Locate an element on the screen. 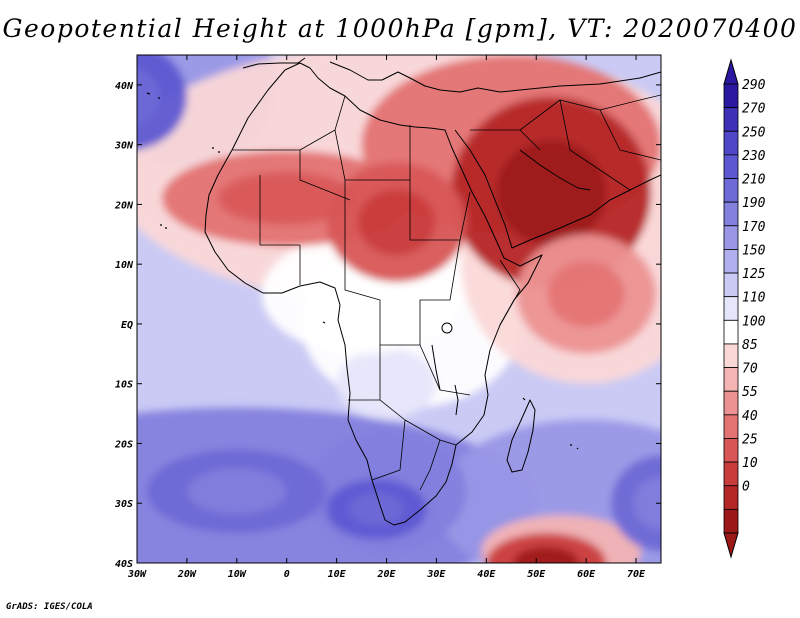 The width and height of the screenshot is (800, 618). colorbar-label: 270 is located at coordinates (754, 109).